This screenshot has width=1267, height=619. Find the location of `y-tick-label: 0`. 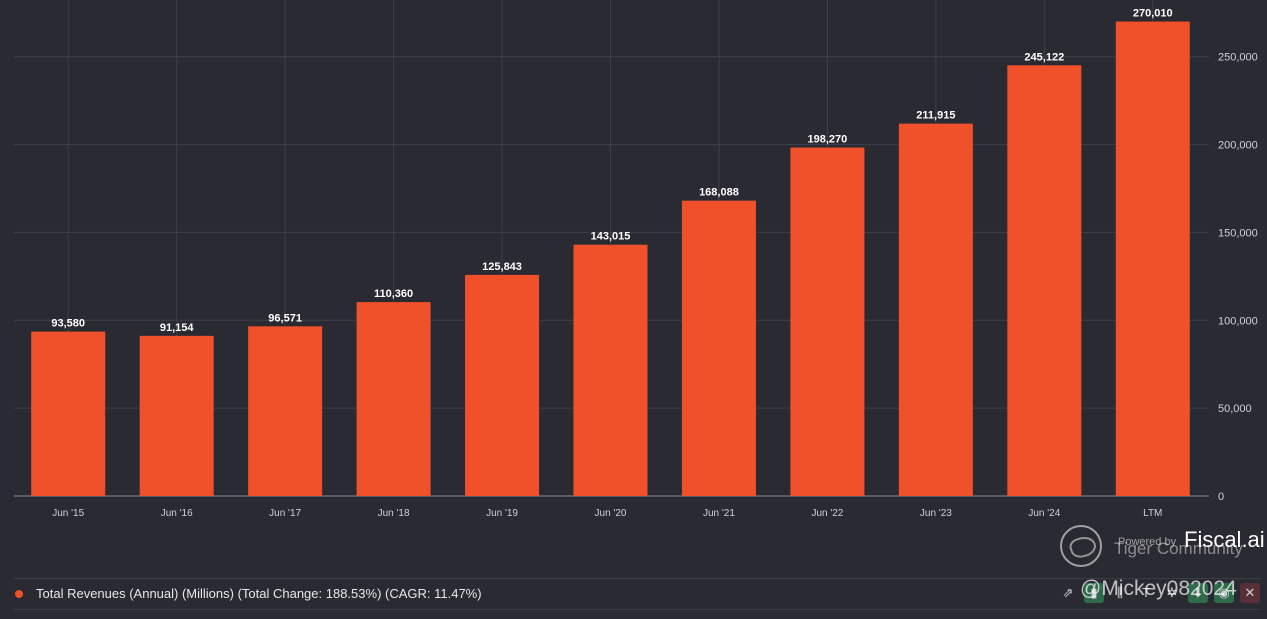

y-tick-label: 0 is located at coordinates (1221, 497).